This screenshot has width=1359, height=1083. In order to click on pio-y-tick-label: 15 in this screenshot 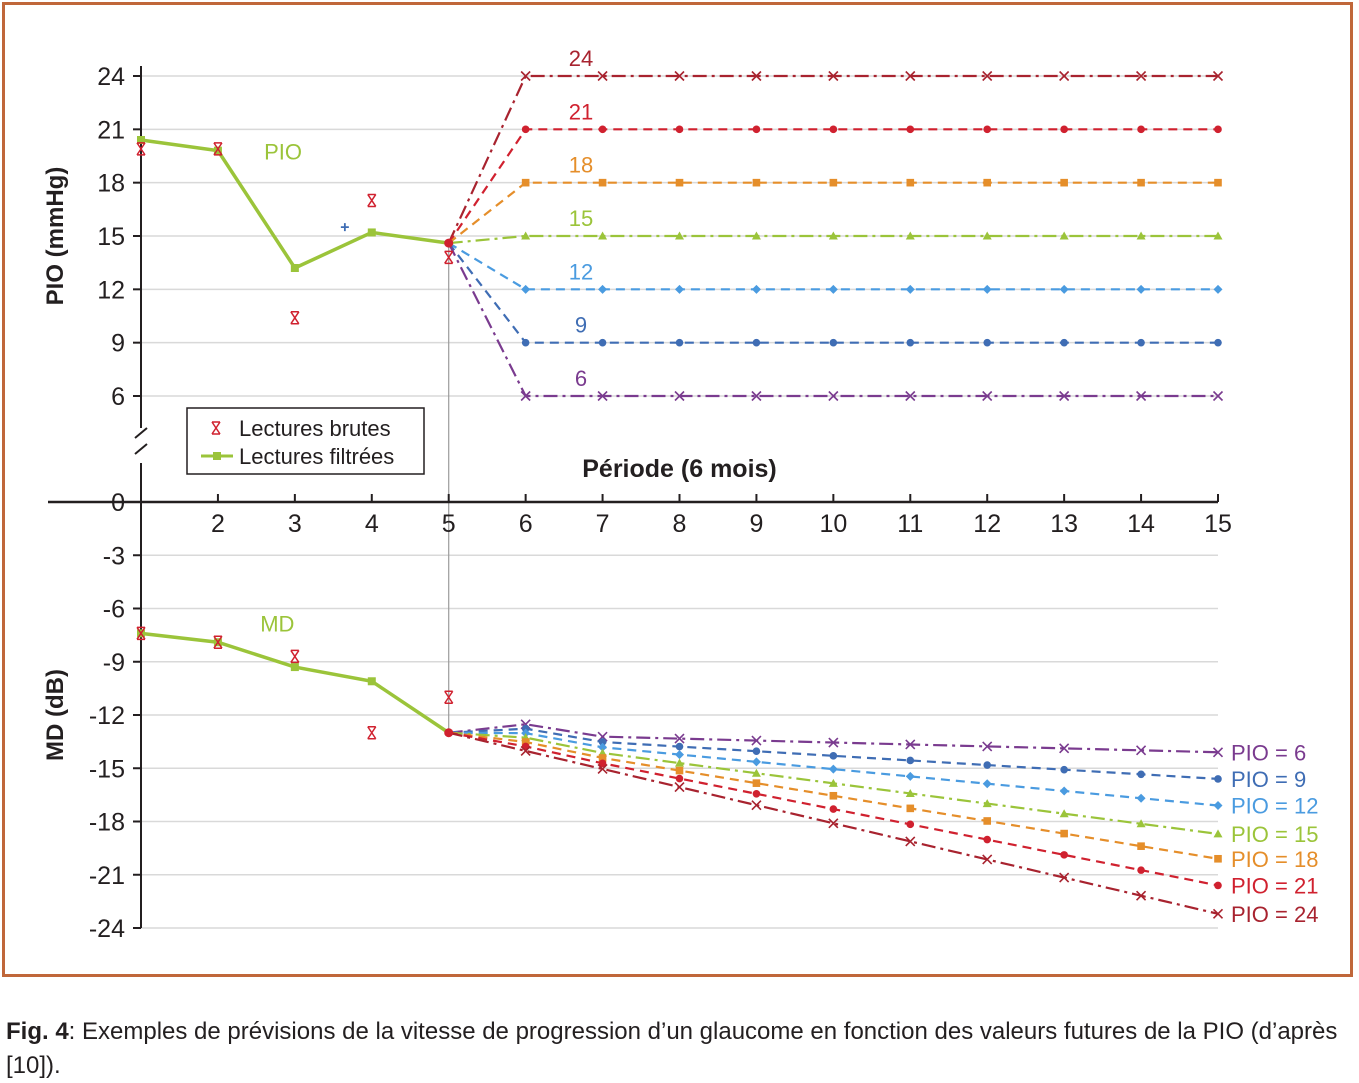, I will do `click(111, 237)`.